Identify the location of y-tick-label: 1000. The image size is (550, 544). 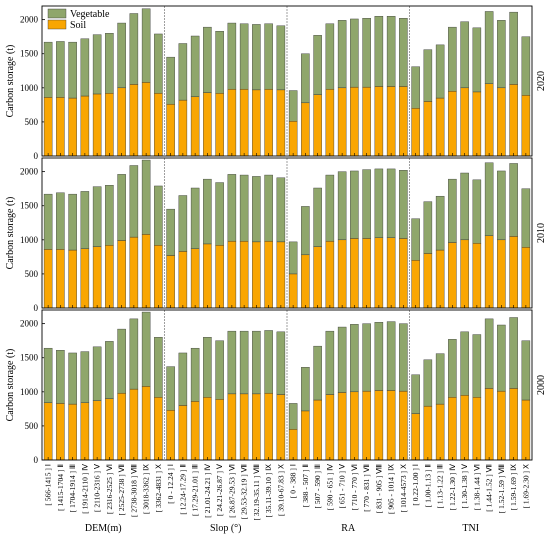
(29, 240).